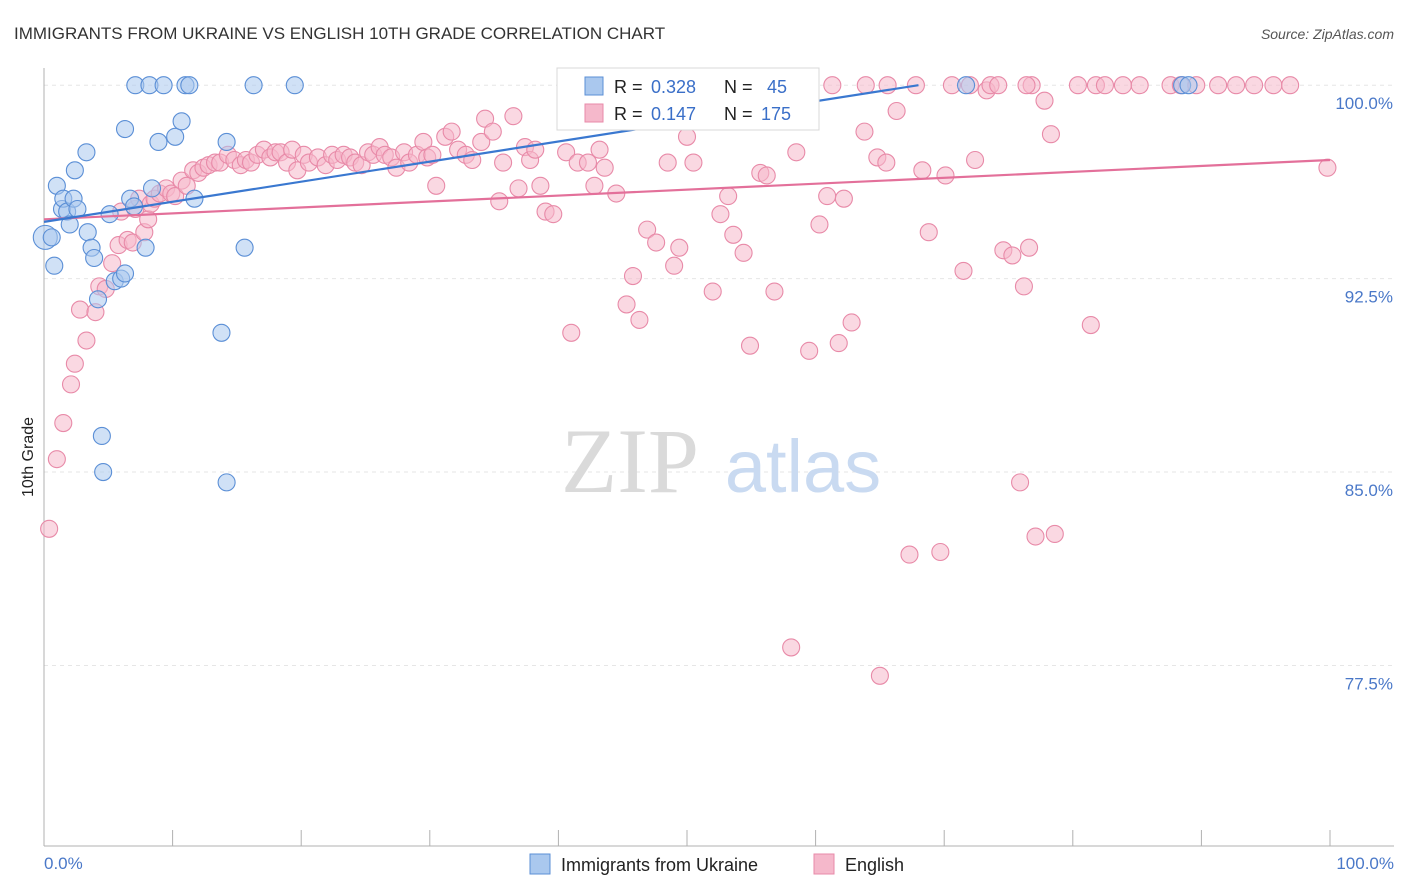  I want to click on x-axis-ticks, so click(751, 838).